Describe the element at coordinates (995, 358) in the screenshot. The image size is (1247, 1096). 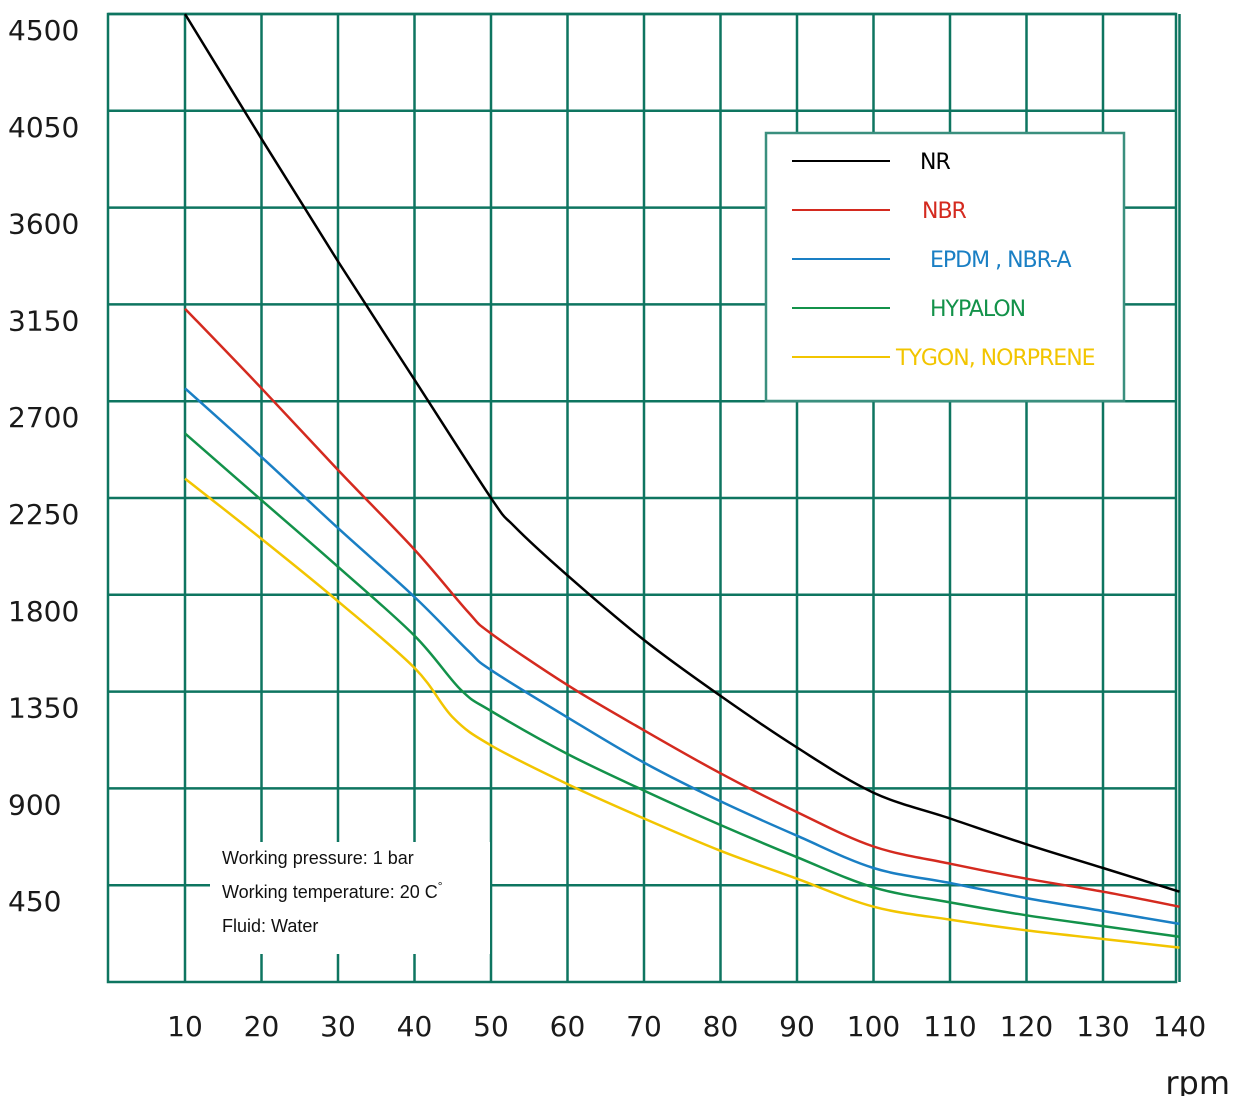
I see `legend-label: TYGON, NORPRENE` at that location.